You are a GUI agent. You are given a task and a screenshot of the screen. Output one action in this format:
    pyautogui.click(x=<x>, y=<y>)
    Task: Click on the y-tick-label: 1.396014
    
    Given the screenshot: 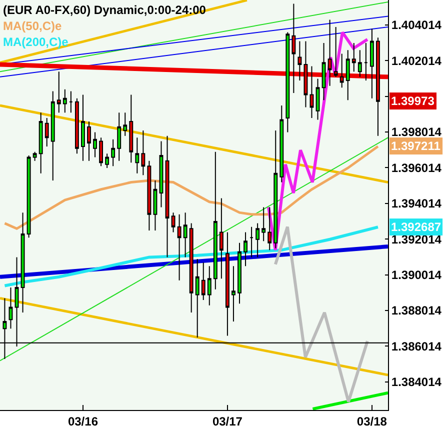 What is the action you would take?
    pyautogui.click(x=416, y=167)
    